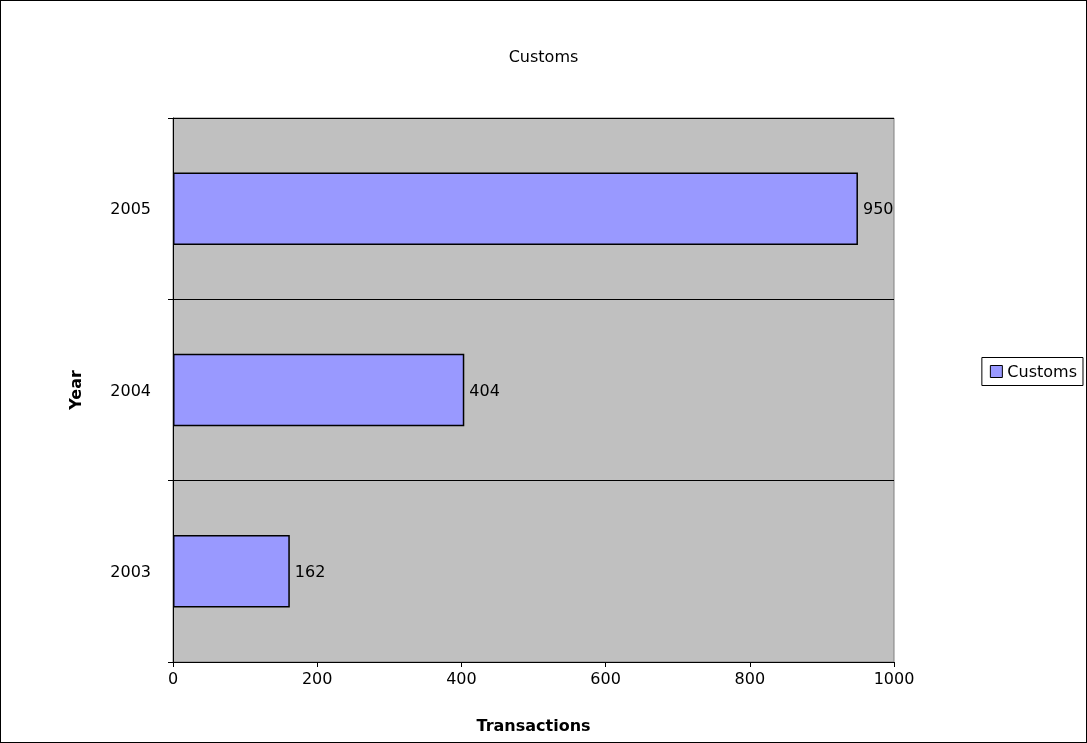 The height and width of the screenshot is (743, 1087). Describe the element at coordinates (1042, 371) in the screenshot. I see `legend-label: Customs` at that location.